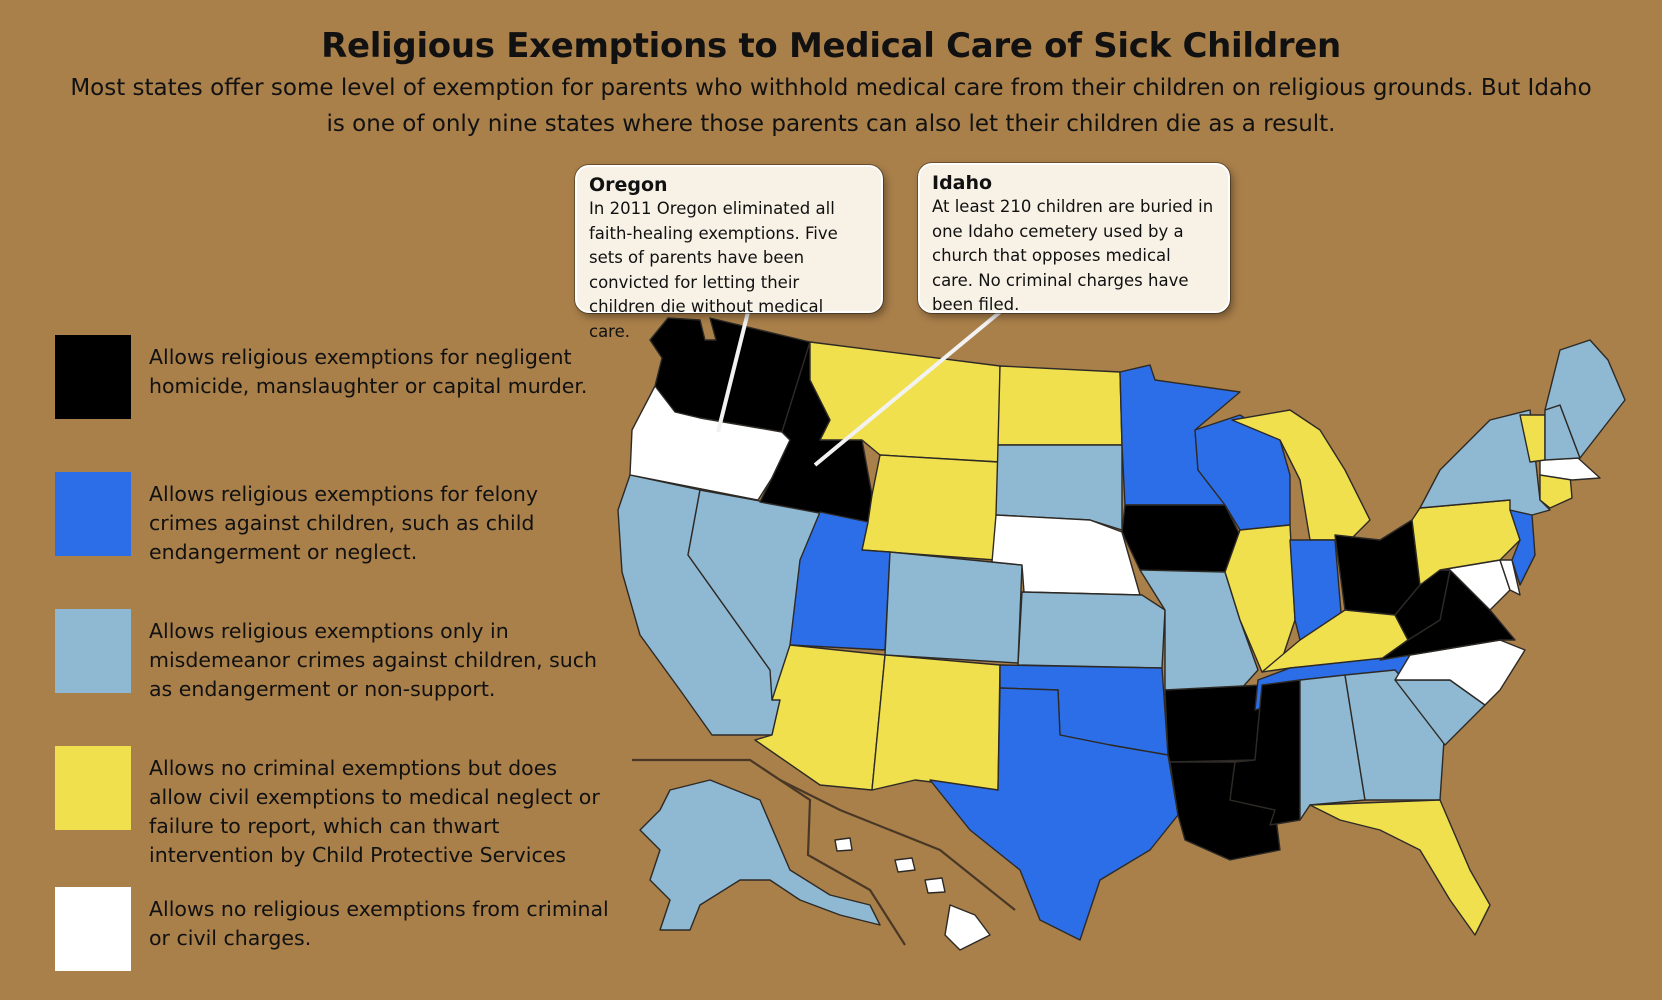 This screenshot has height=1000, width=1662. Describe the element at coordinates (936, 722) in the screenshot. I see `state-new-mexico` at that location.